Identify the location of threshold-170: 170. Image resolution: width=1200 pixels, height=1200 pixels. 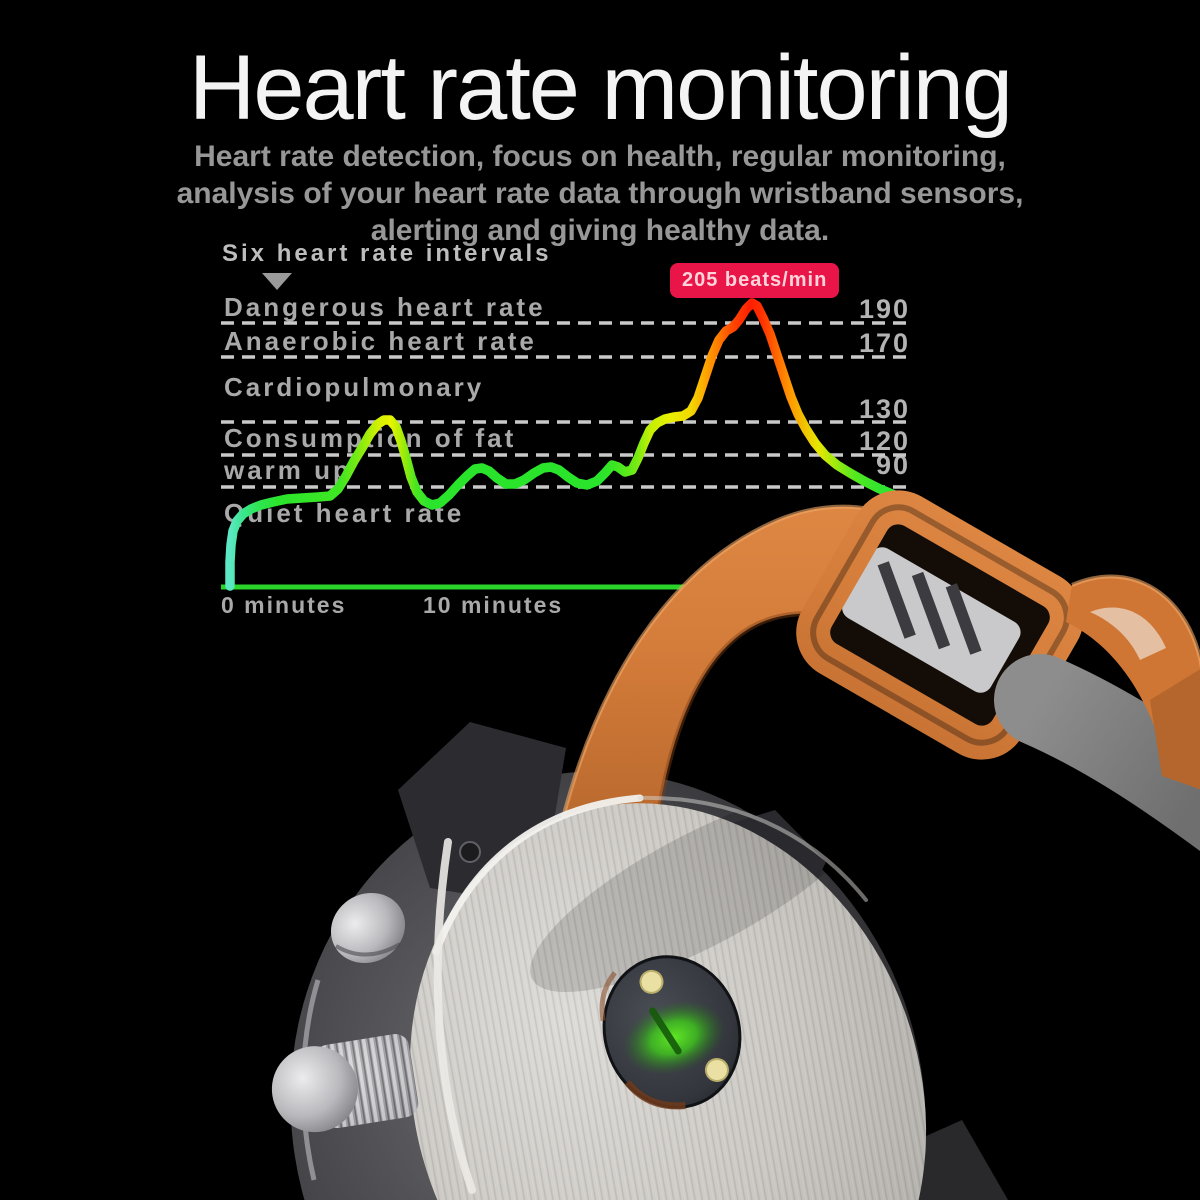
(884, 343).